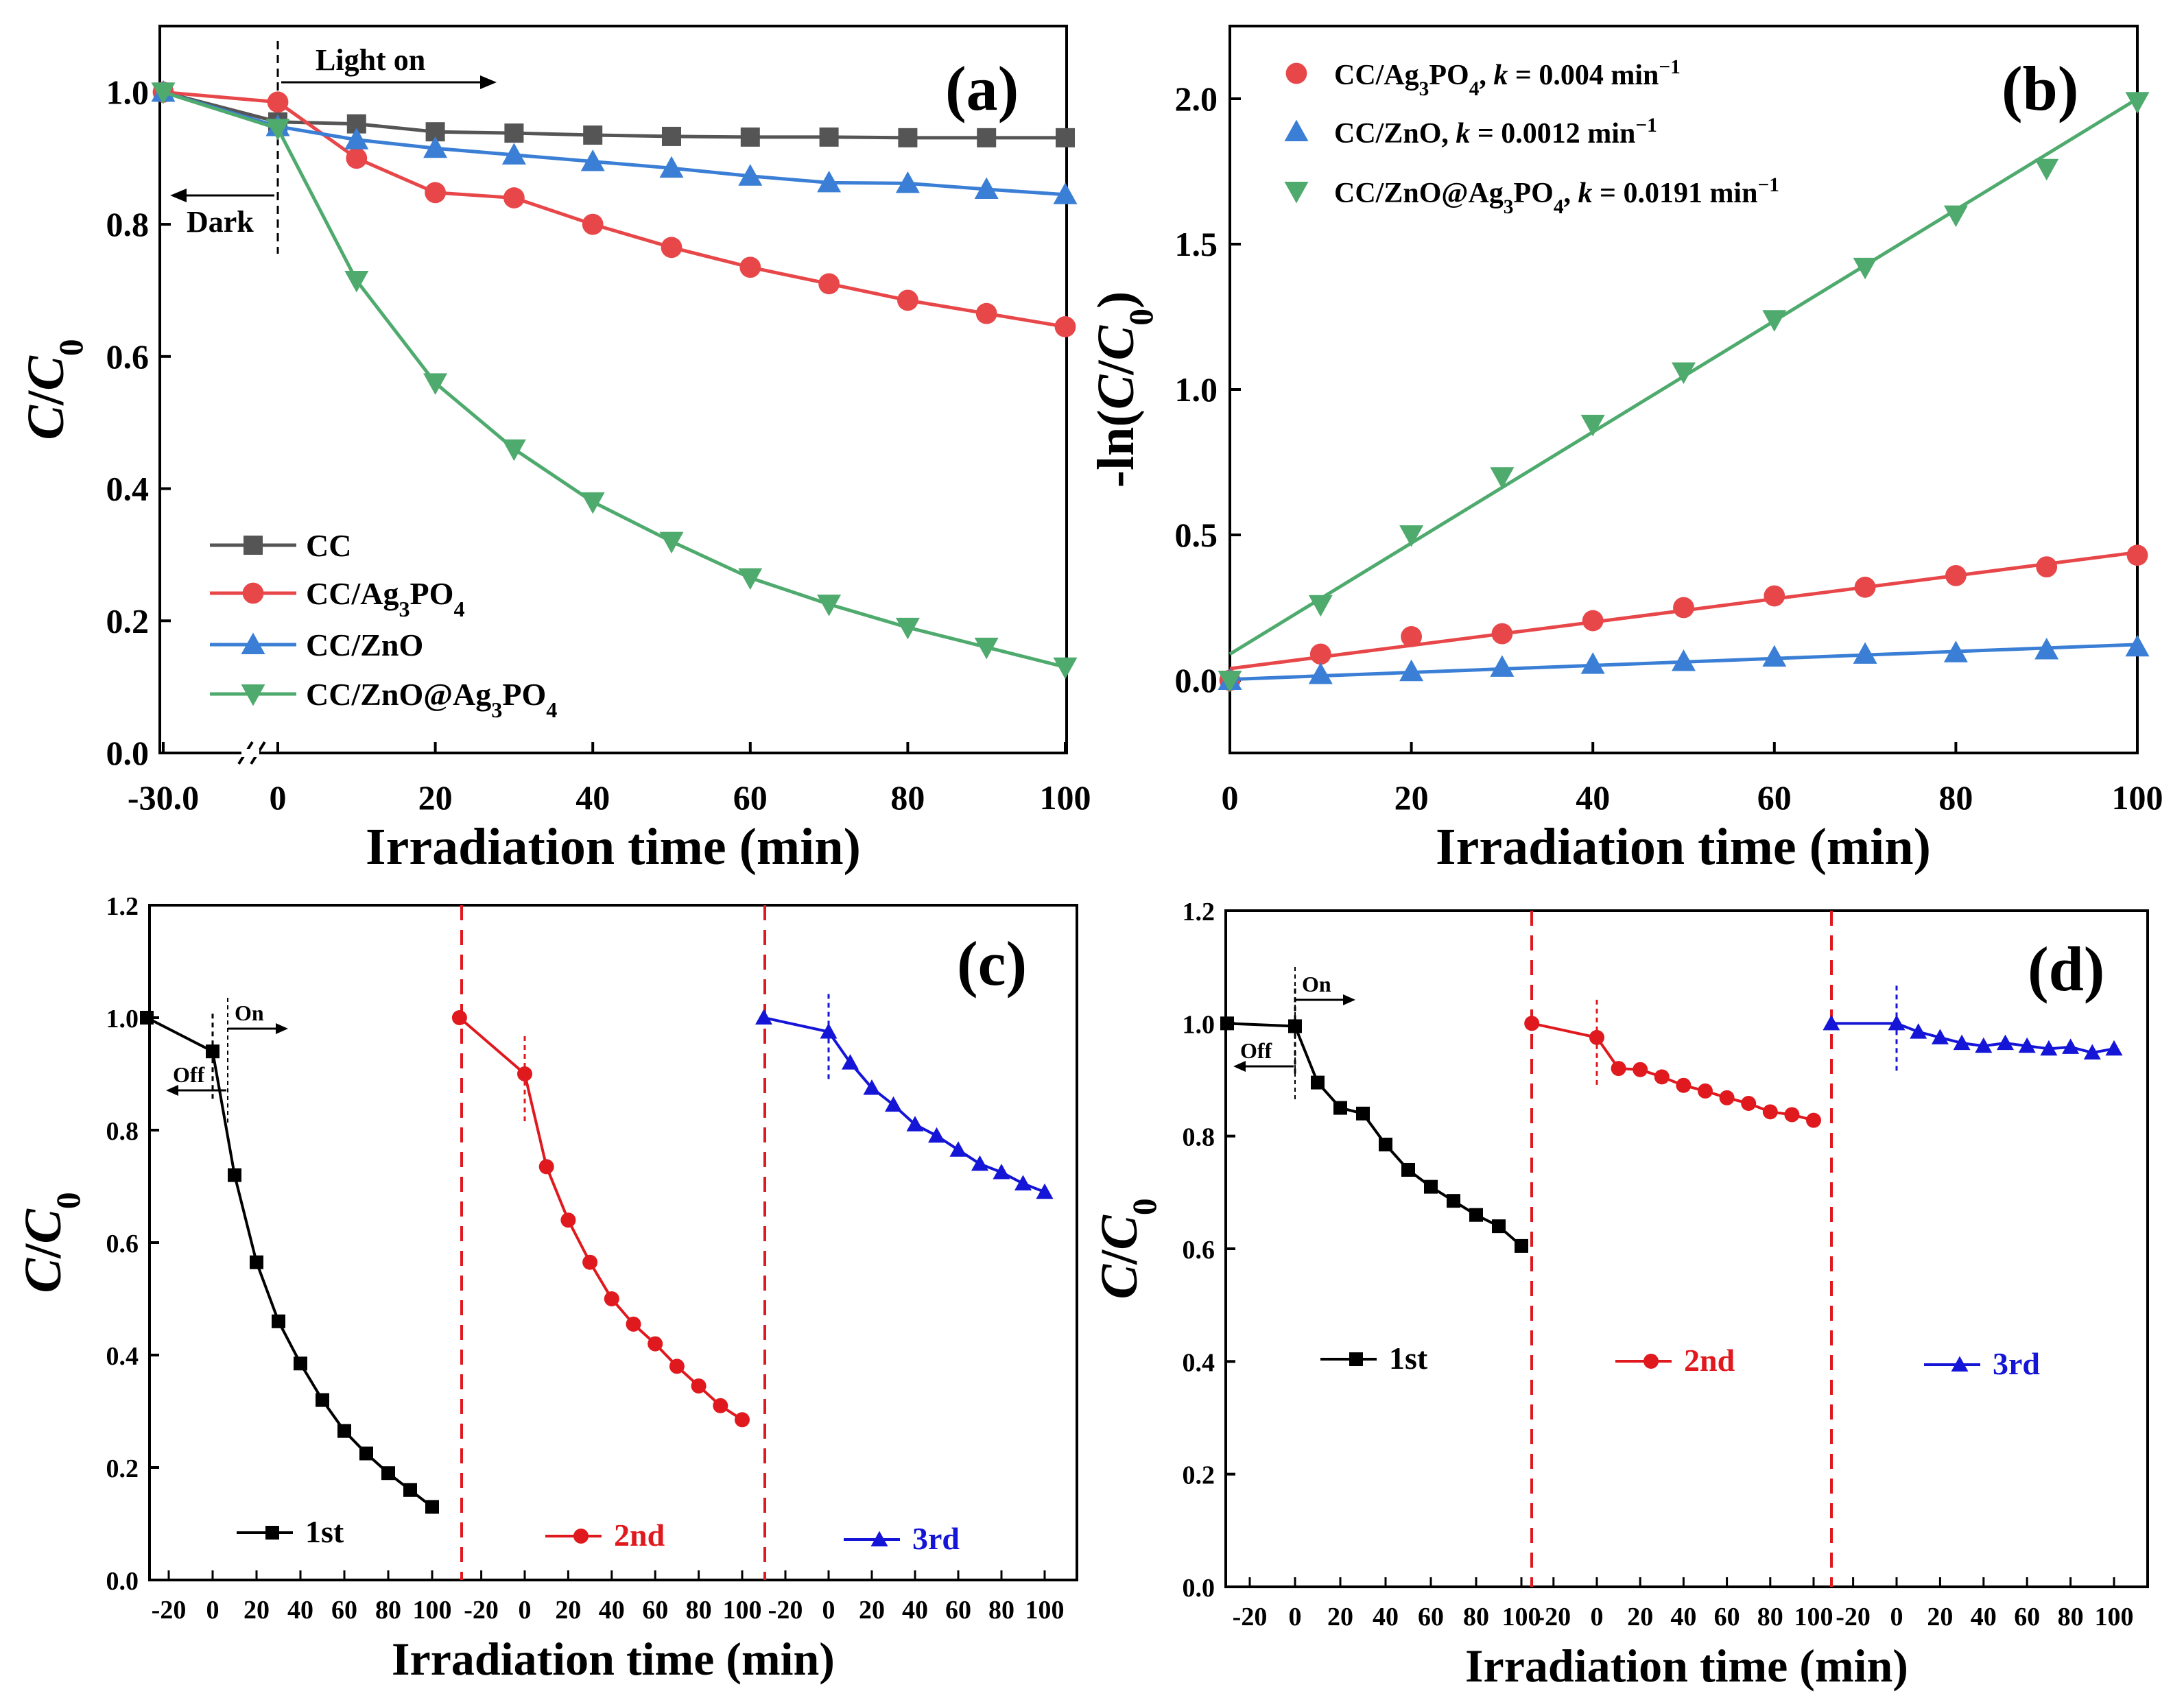 Image resolution: width=2184 pixels, height=1700 pixels. Describe the element at coordinates (1316, 984) in the screenshot. I see `on-label: On` at that location.